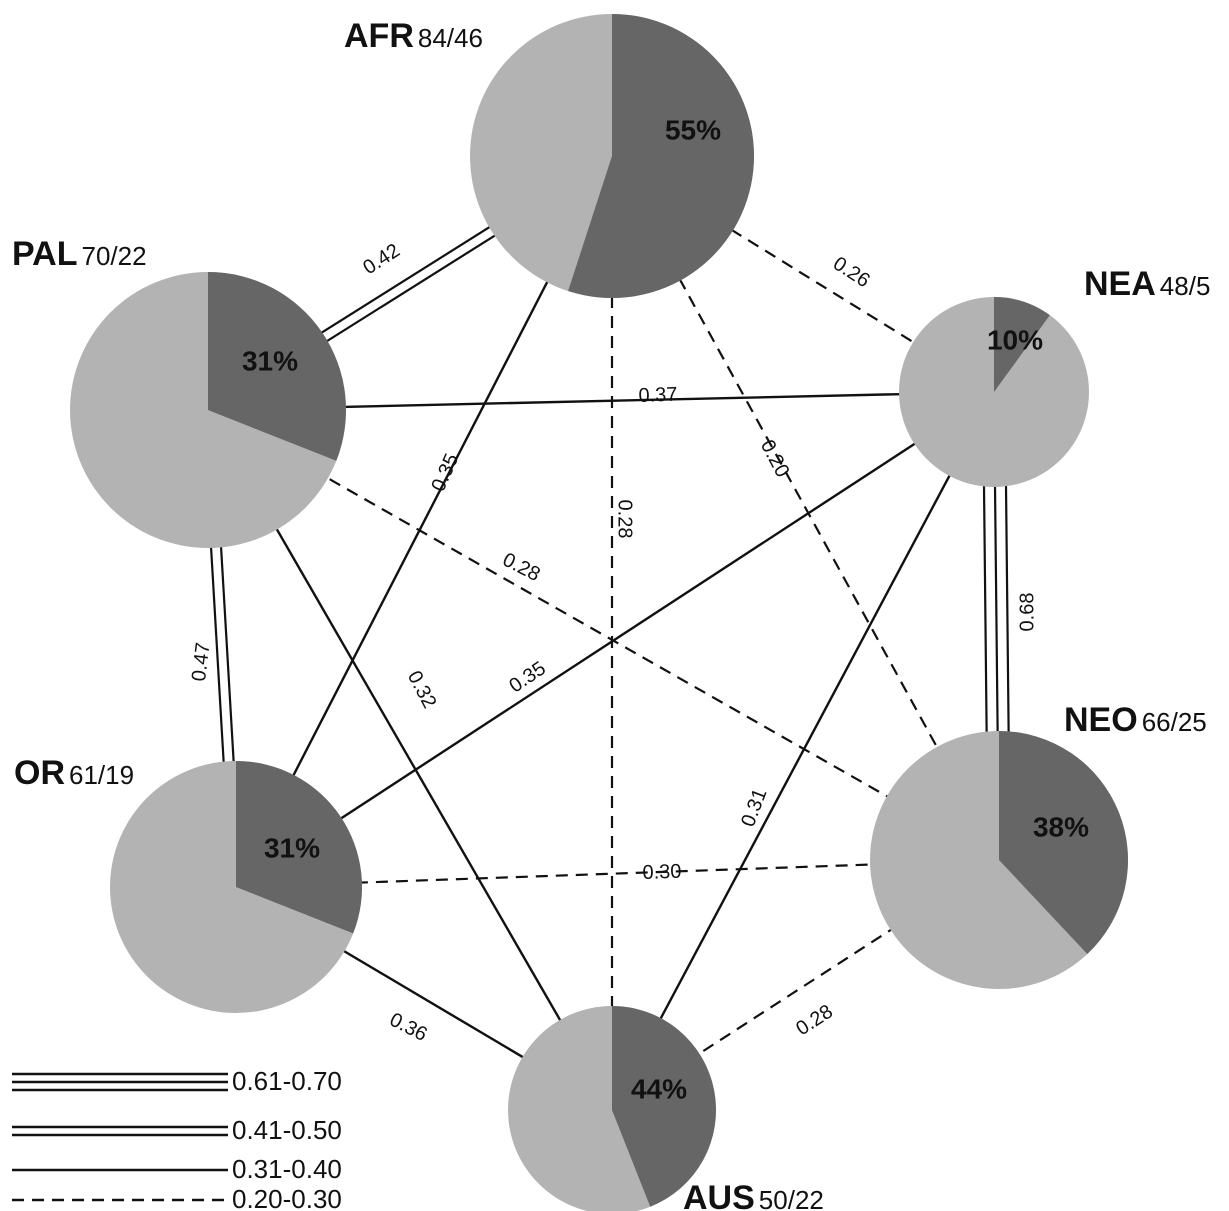 The width and height of the screenshot is (1229, 1211). Describe the element at coordinates (527, 677) in the screenshot. I see `edge-label-nea-or: 0.35` at that location.